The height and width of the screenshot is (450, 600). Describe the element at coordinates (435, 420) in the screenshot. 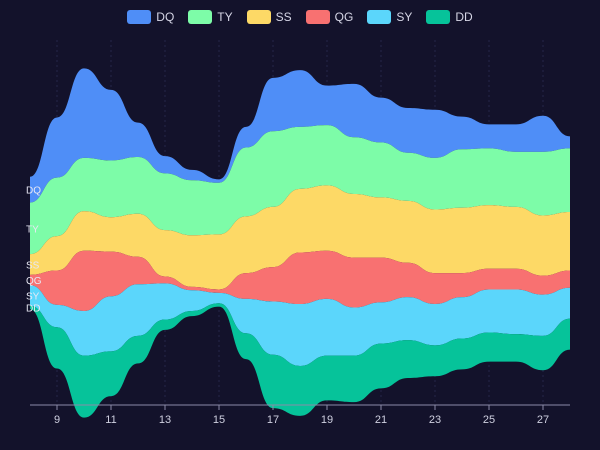

I see `x-tick-label: 23` at that location.